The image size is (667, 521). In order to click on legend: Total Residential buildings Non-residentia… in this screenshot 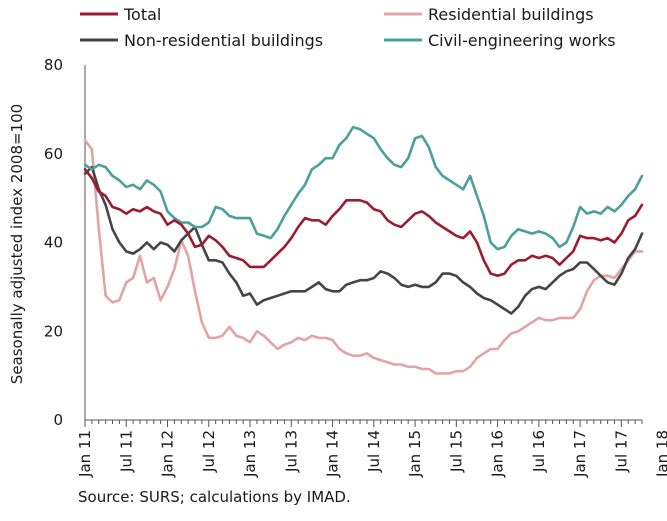, I will do `click(348, 27)`.